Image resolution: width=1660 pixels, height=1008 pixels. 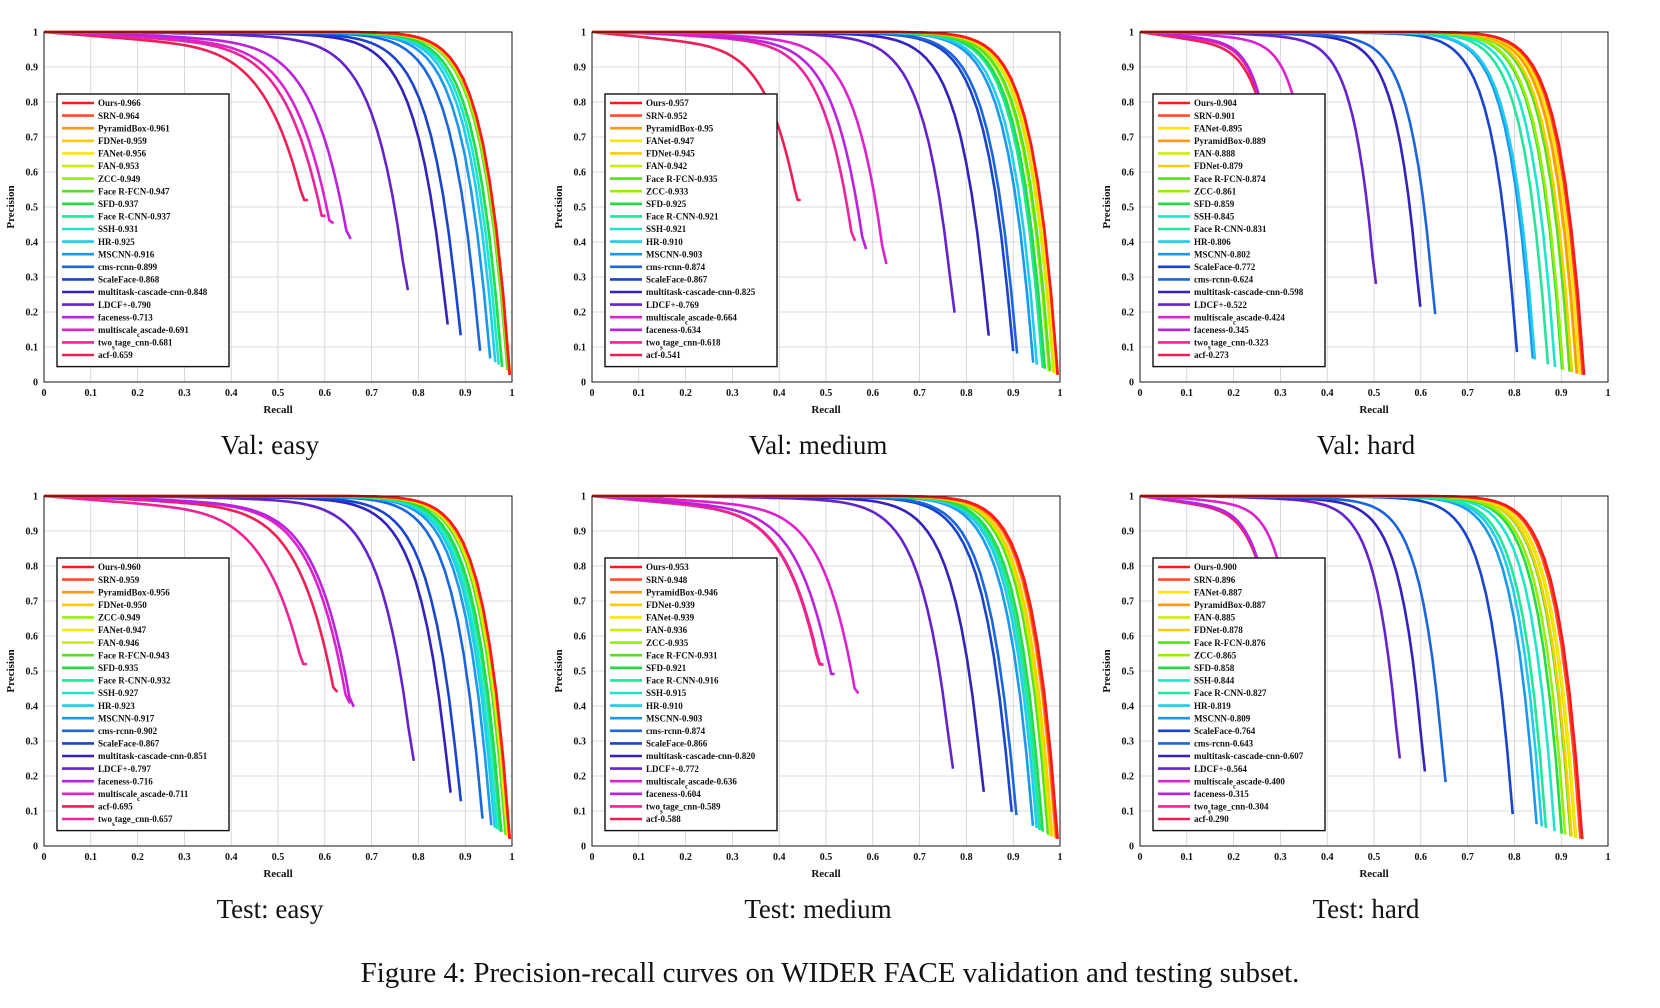 What do you see at coordinates (118, 668) in the screenshot?
I see `legend-label-sfd: SFD-0.935` at bounding box center [118, 668].